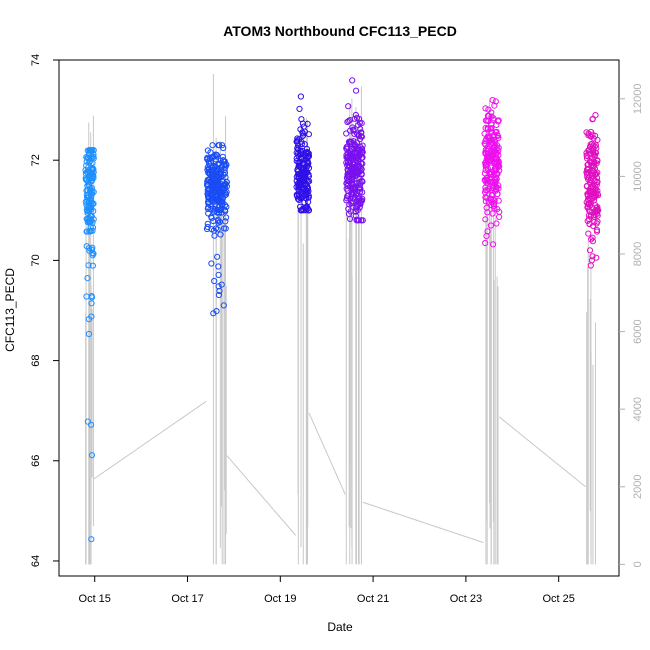 This screenshot has width=650, height=650. Describe the element at coordinates (638, 254) in the screenshot. I see `y2-tick-label: 8000` at that location.